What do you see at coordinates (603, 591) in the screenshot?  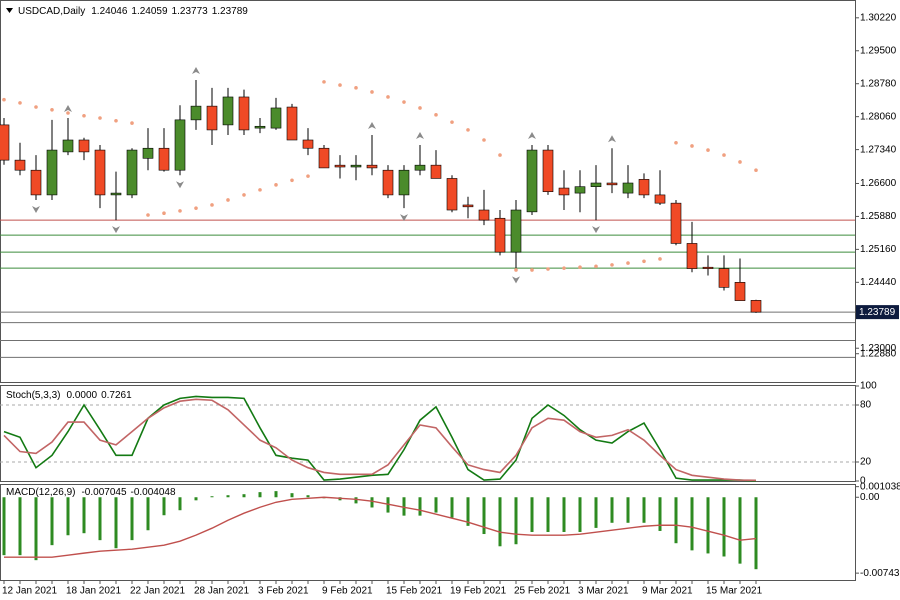 I see `x-tick-label: 3 Mar 2021` at bounding box center [603, 591].